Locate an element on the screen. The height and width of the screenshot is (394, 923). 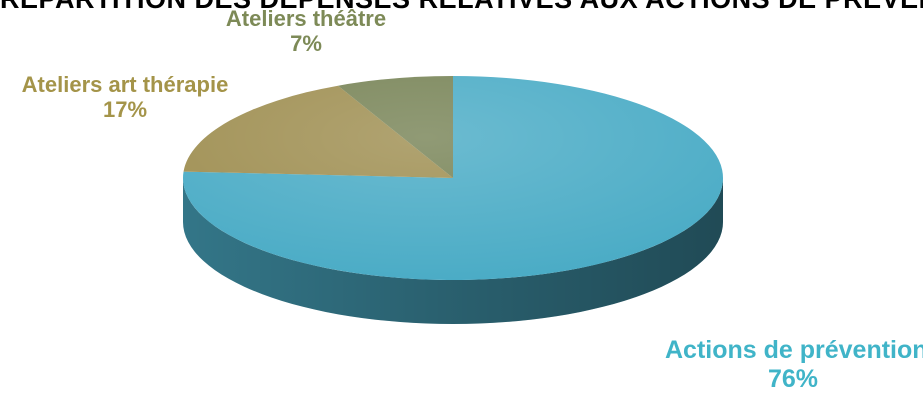
slice-label-actions-de-prevention: Actions de prévention 76% is located at coordinates (794, 365).